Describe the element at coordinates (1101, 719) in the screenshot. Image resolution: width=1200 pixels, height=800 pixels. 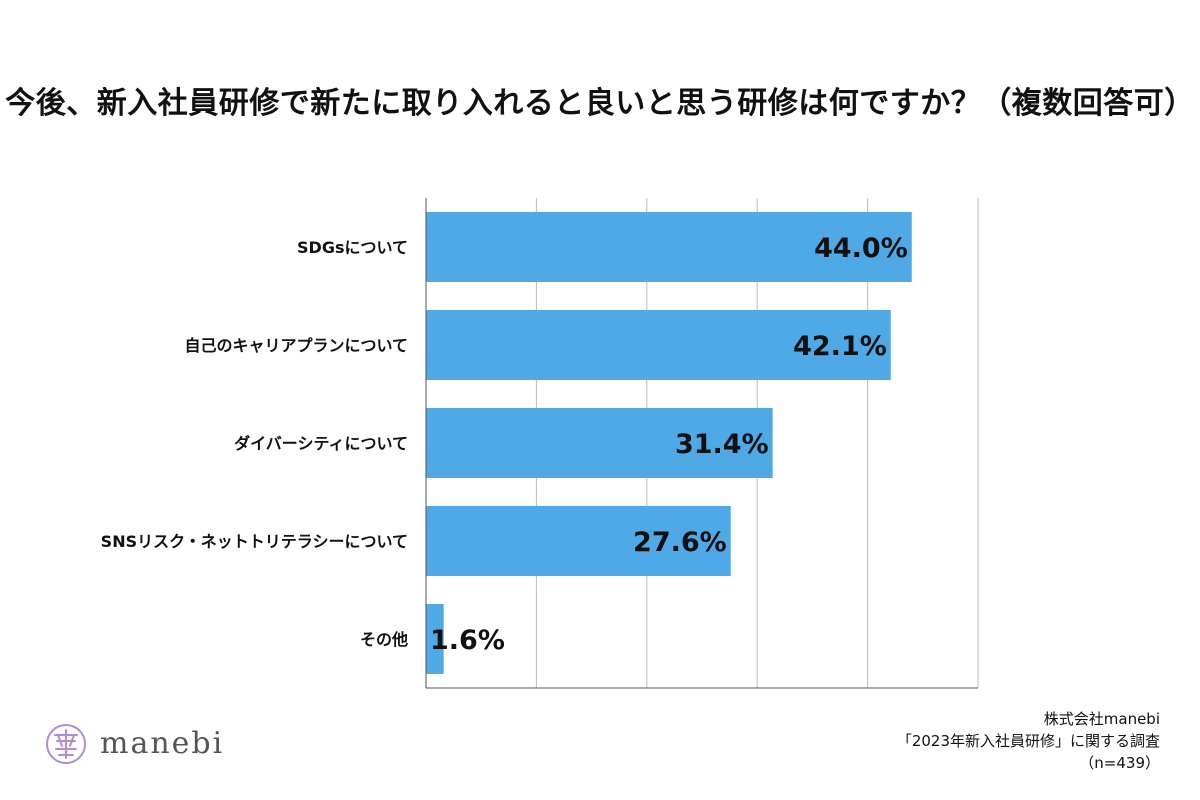
I see `source-company: 株式会社manebi` at that location.